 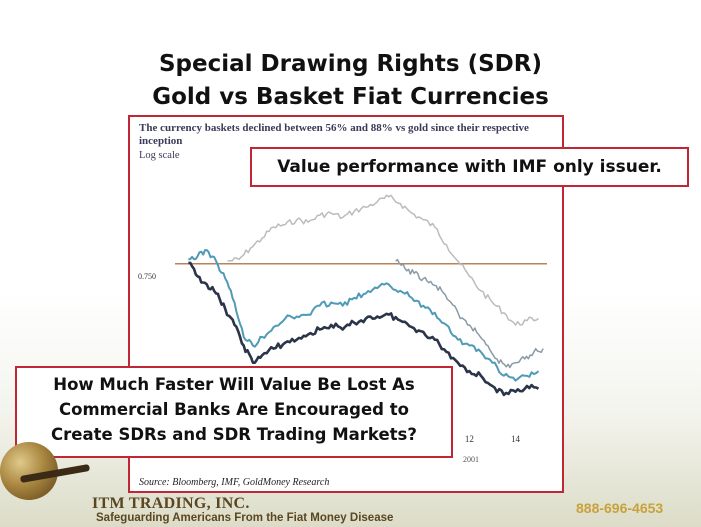 I want to click on chart-subtitle: Log scale, so click(x=159, y=155).